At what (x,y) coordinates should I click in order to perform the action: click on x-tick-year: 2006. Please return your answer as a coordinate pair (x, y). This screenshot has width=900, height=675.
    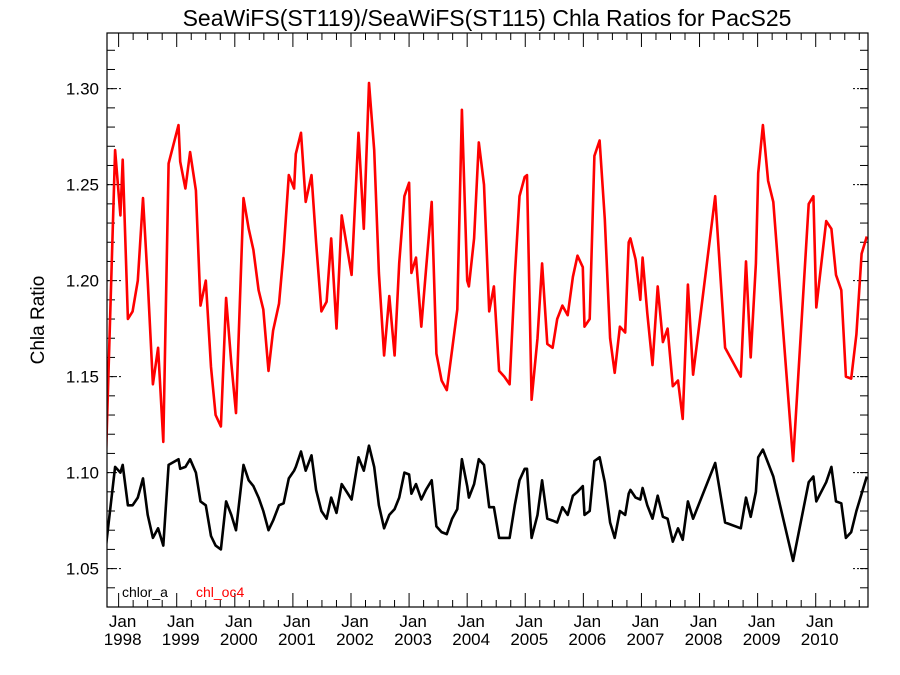
    Looking at the image, I should click on (587, 639).